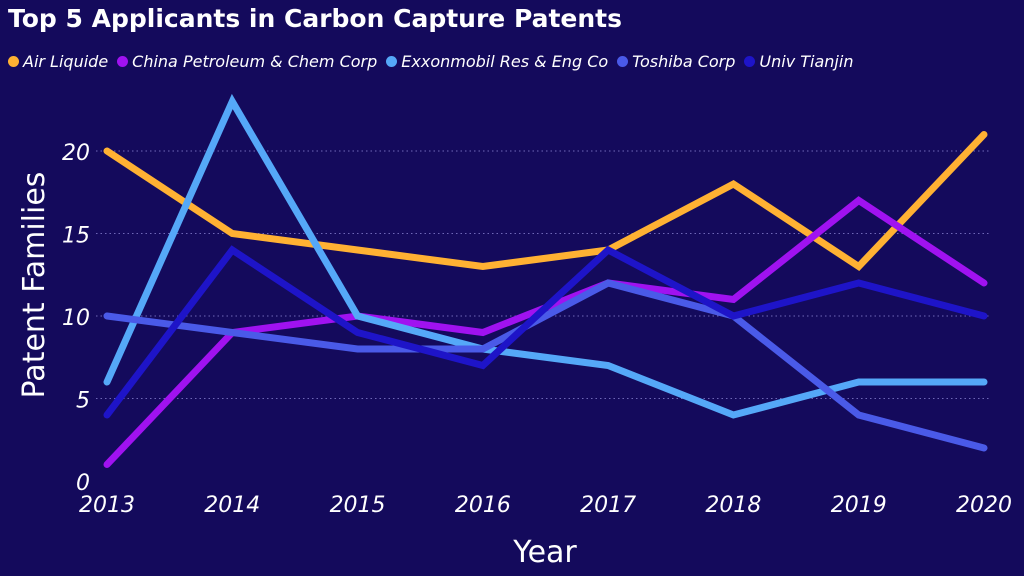 The width and height of the screenshot is (1024, 576). I want to click on legend-item-exxonmobil: Exxonmobil Res & Eng Co, so click(497, 61).